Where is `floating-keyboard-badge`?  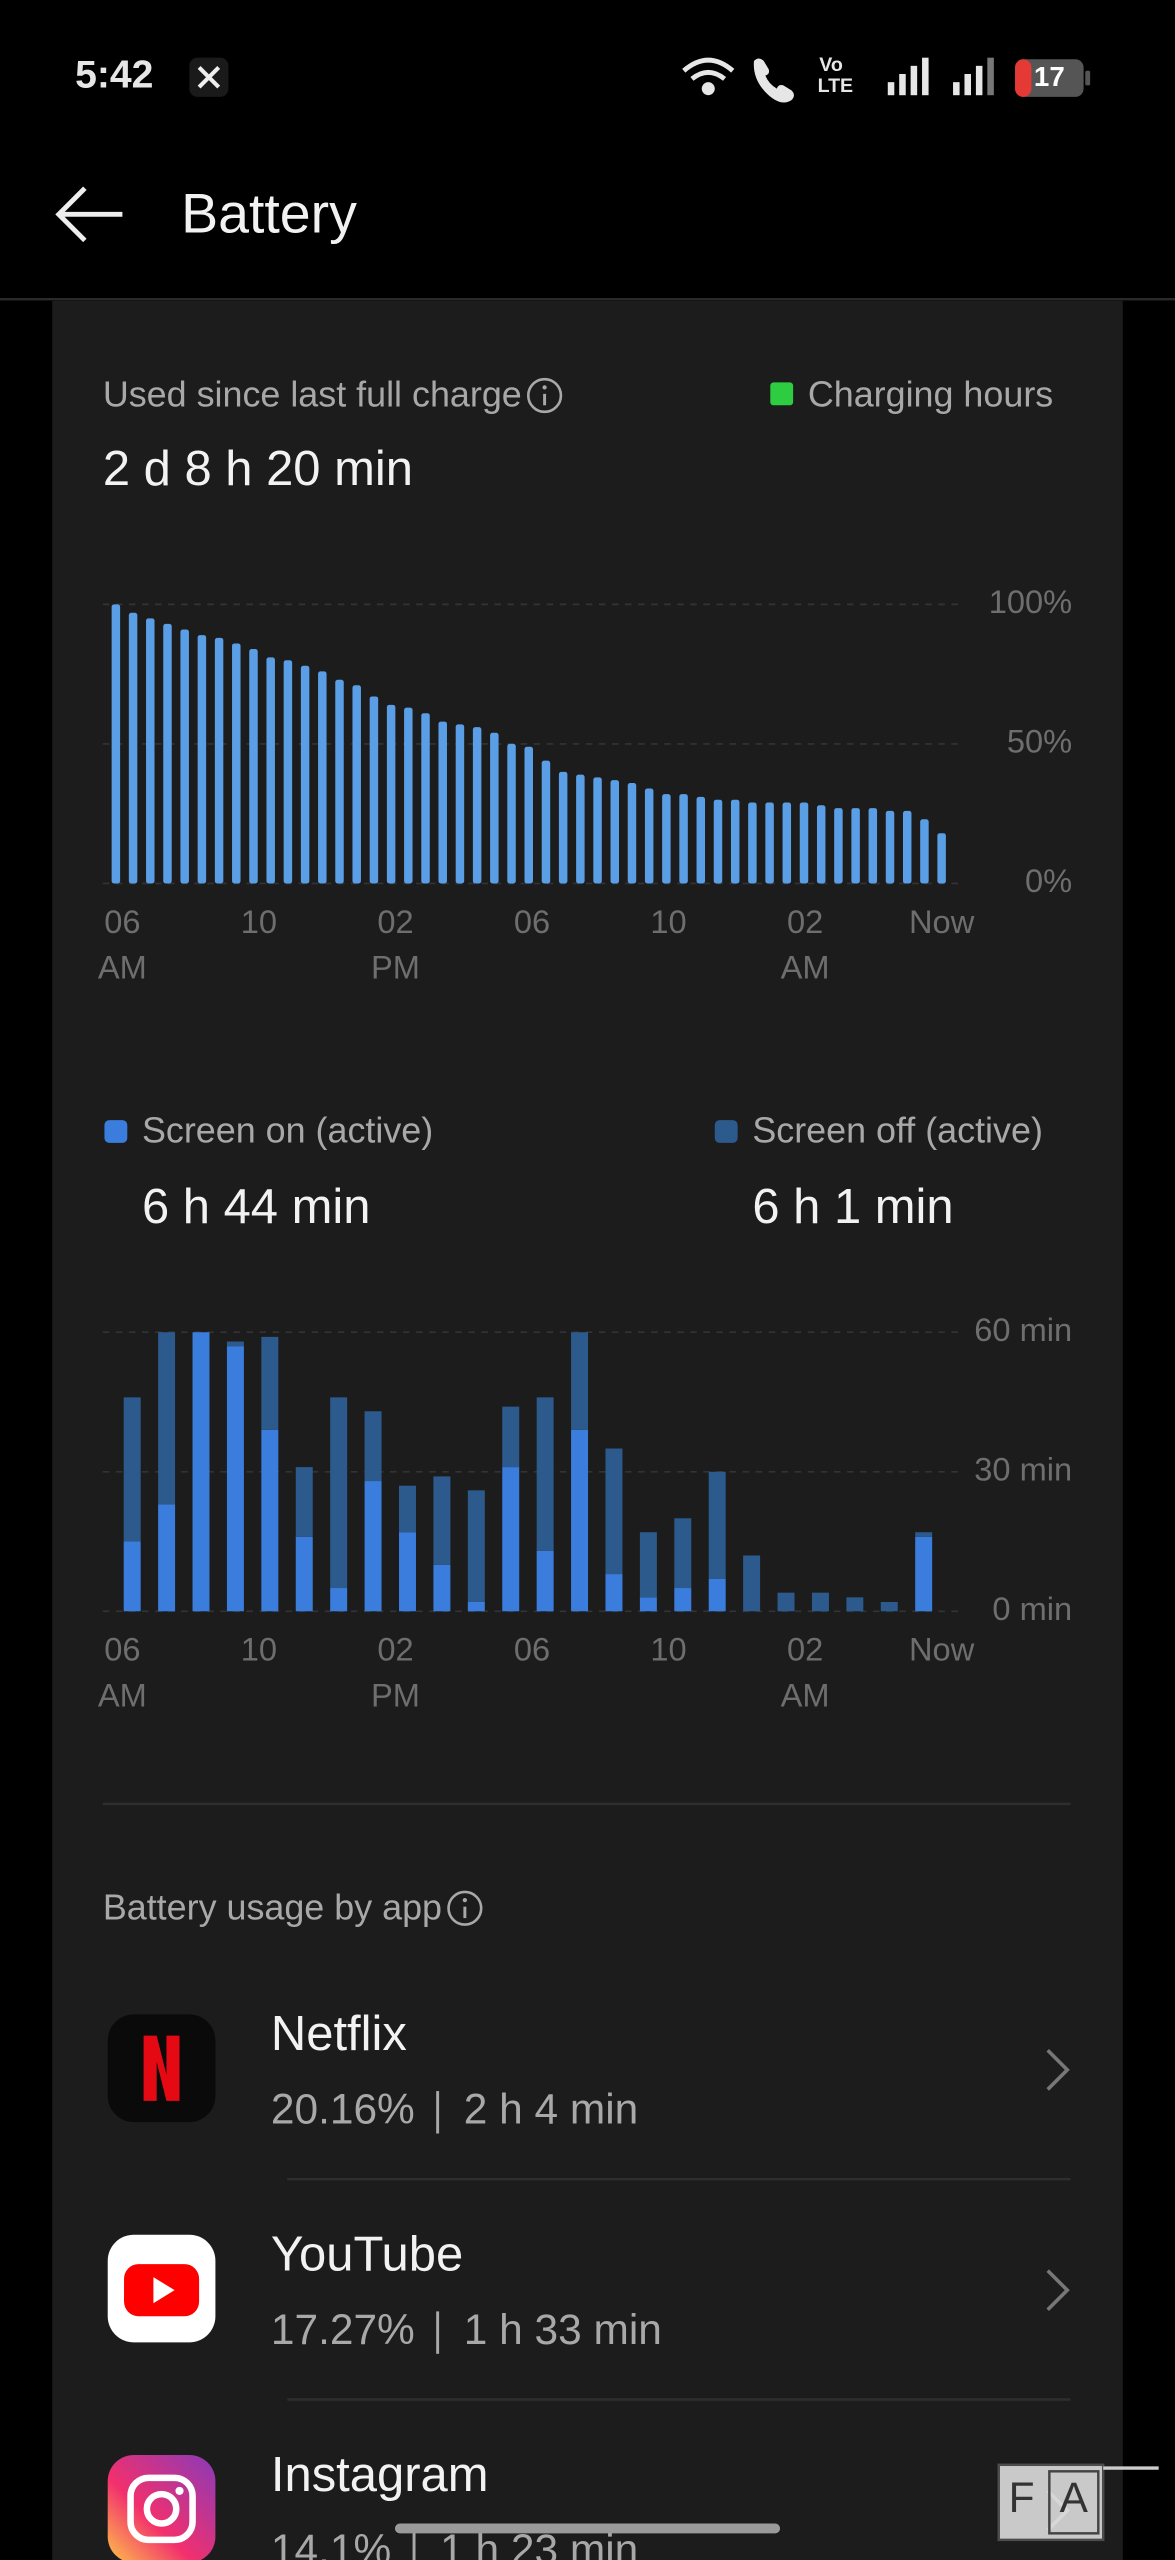 floating-keyboard-badge is located at coordinates (1078, 2502).